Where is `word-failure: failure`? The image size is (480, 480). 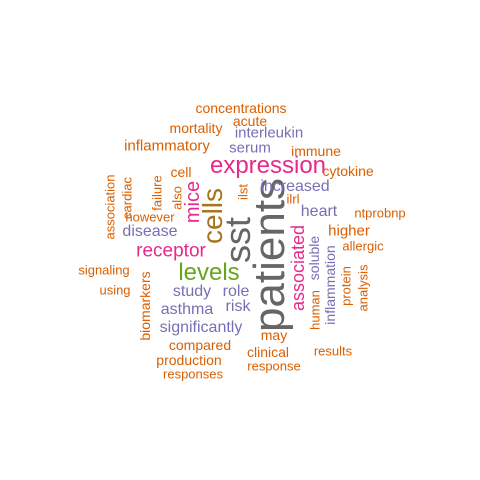 word-failure: failure is located at coordinates (157, 193).